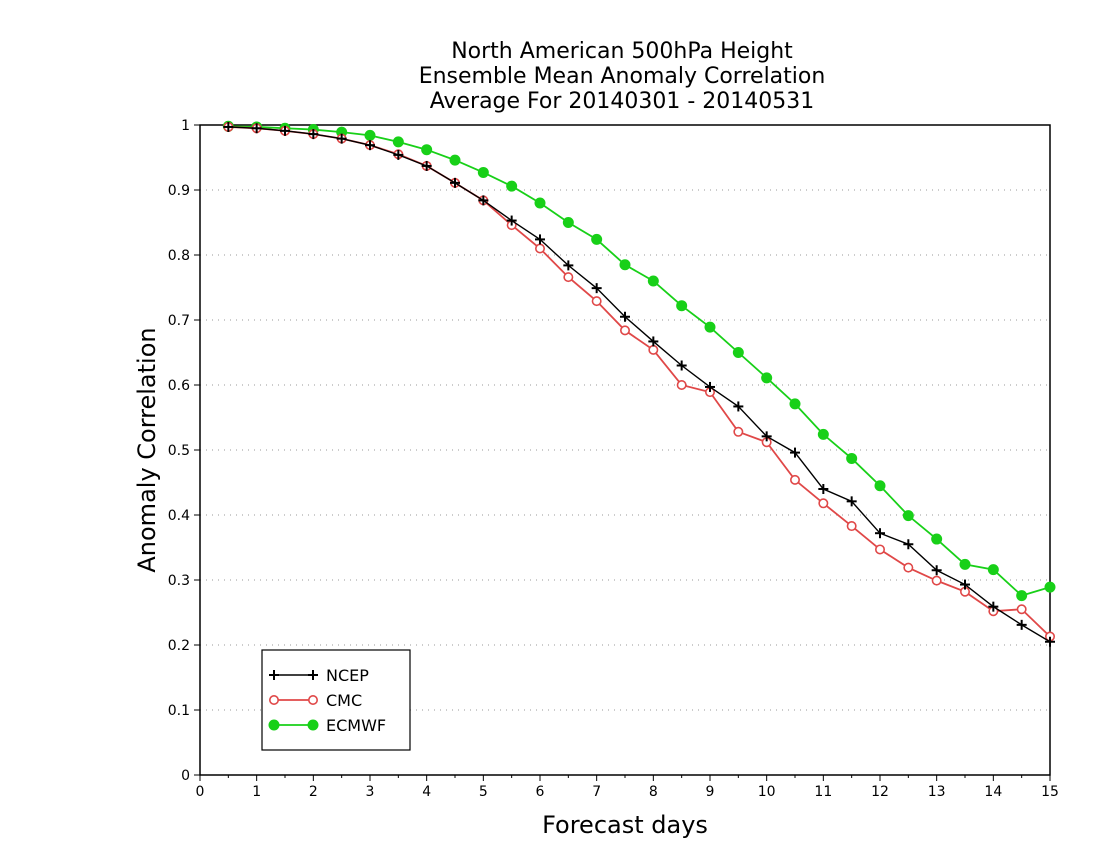  I want to click on y-tick-label: 0.7, so click(179, 321).